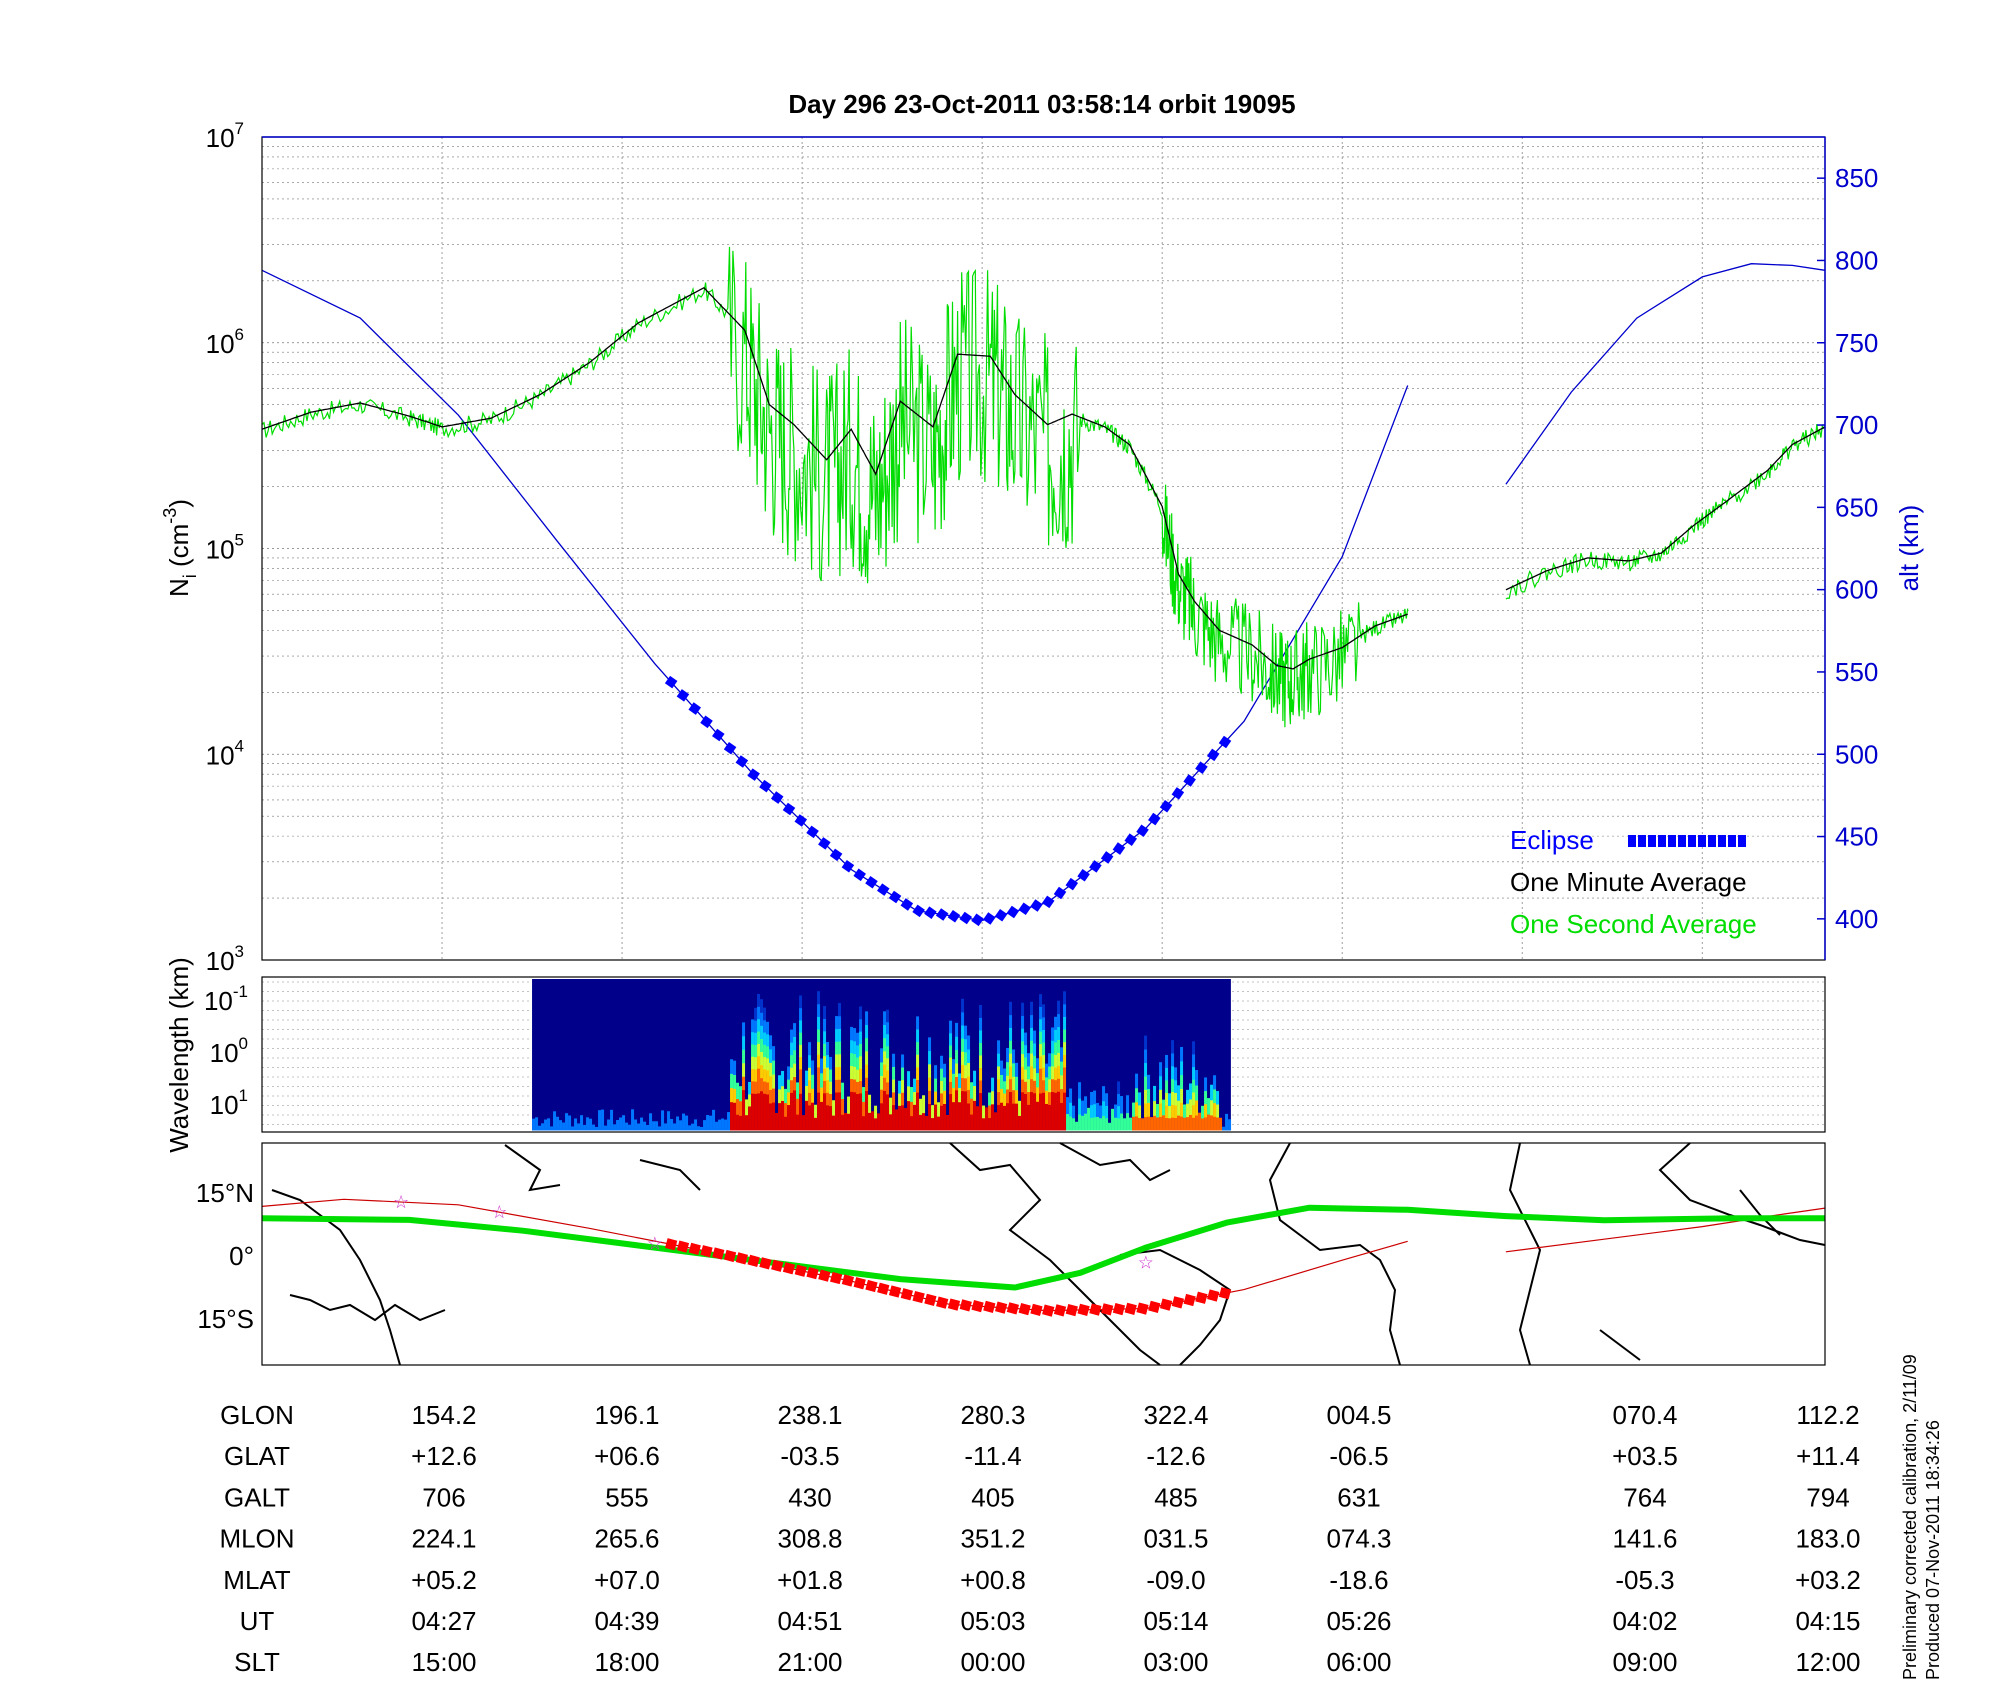  I want to click on spectrogram-ylabel: Wavelength (km), so click(179, 1055).